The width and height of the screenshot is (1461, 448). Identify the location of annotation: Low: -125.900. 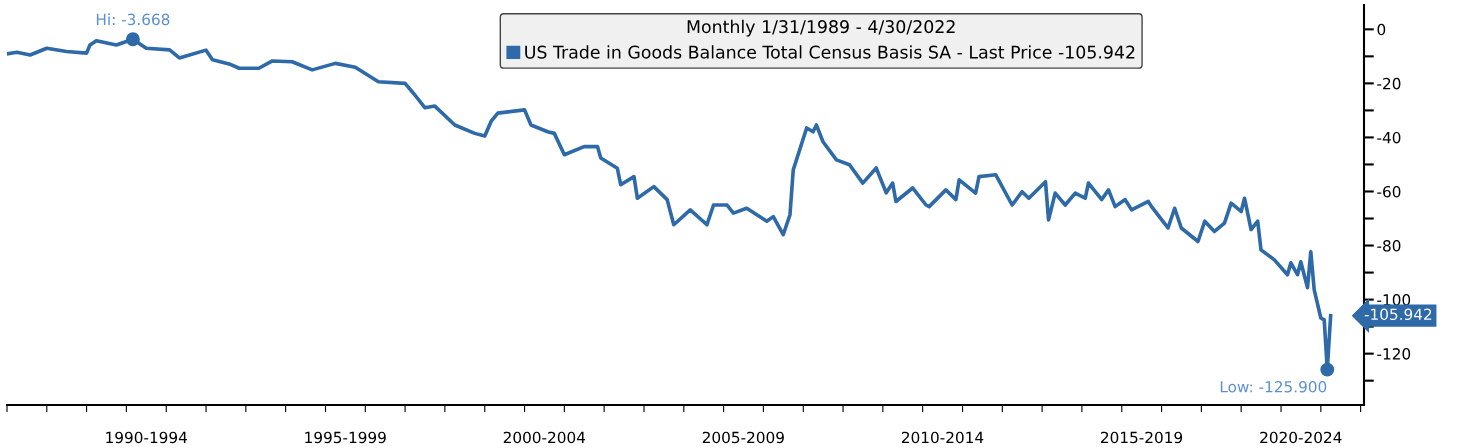
(1273, 386).